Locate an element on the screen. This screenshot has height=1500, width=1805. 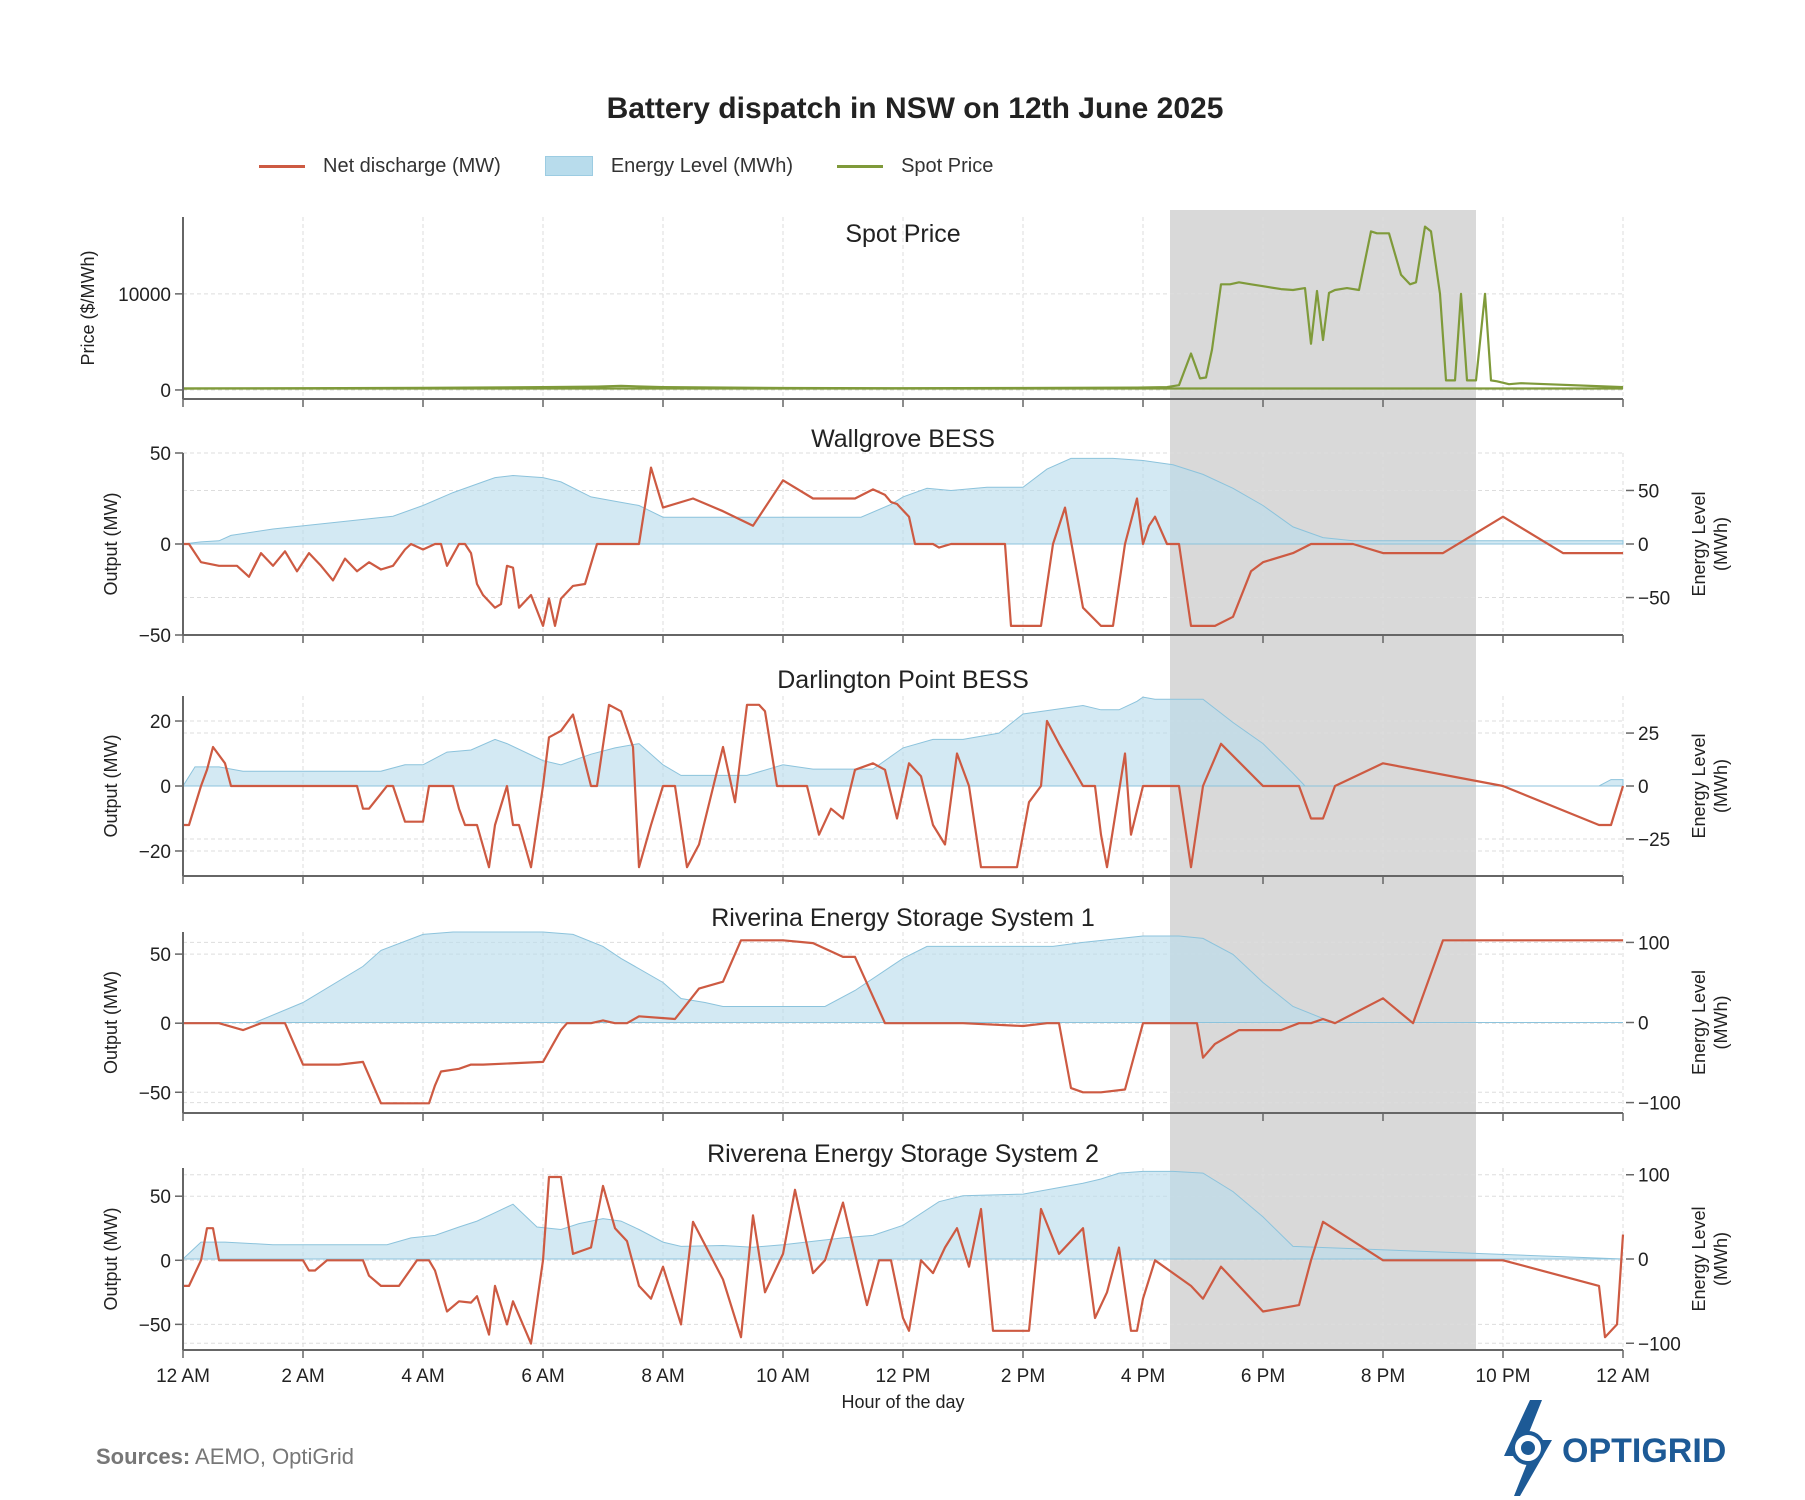
y-axis-label: Price ($/MWh) is located at coordinates (88, 307).